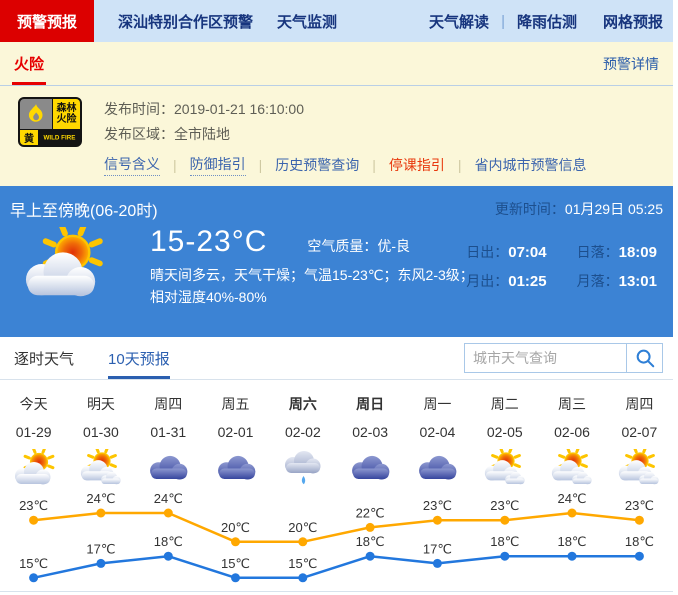 This screenshot has width=678, height=595. What do you see at coordinates (29, 63) in the screenshot?
I see `tab-fire-risk: 火险` at bounding box center [29, 63].